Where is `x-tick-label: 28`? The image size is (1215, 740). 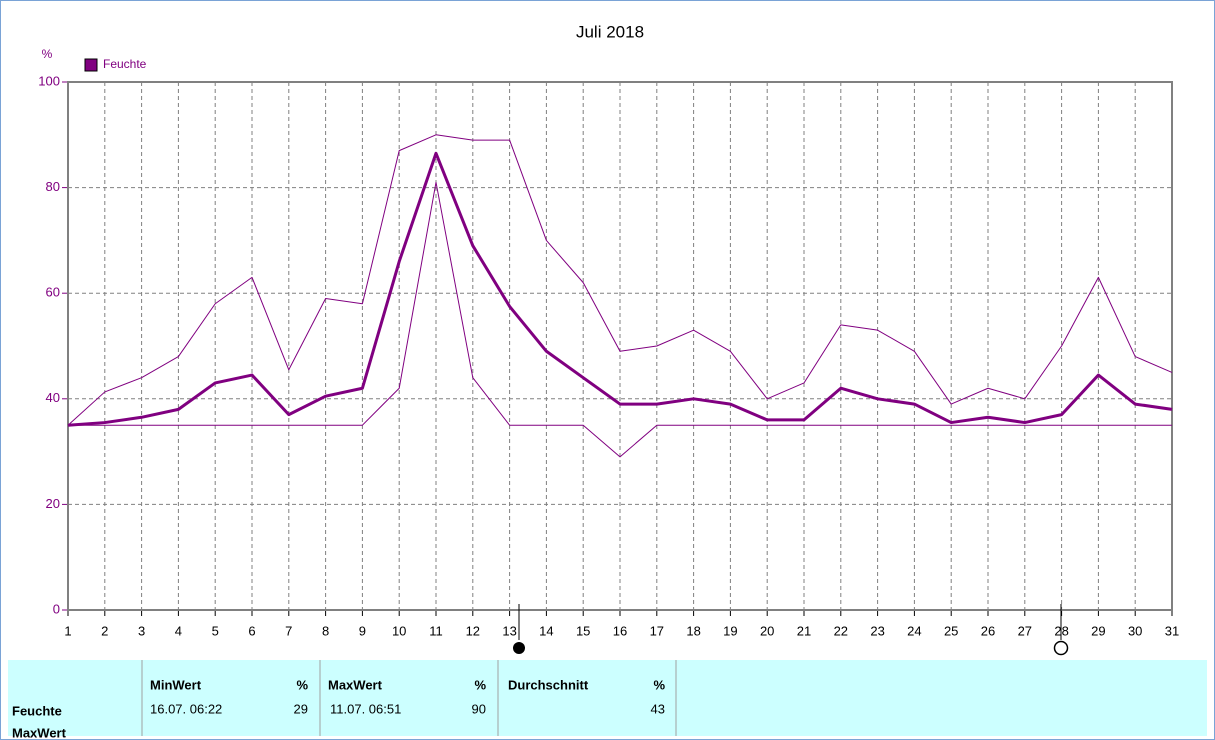 x-tick-label: 28 is located at coordinates (1061, 630).